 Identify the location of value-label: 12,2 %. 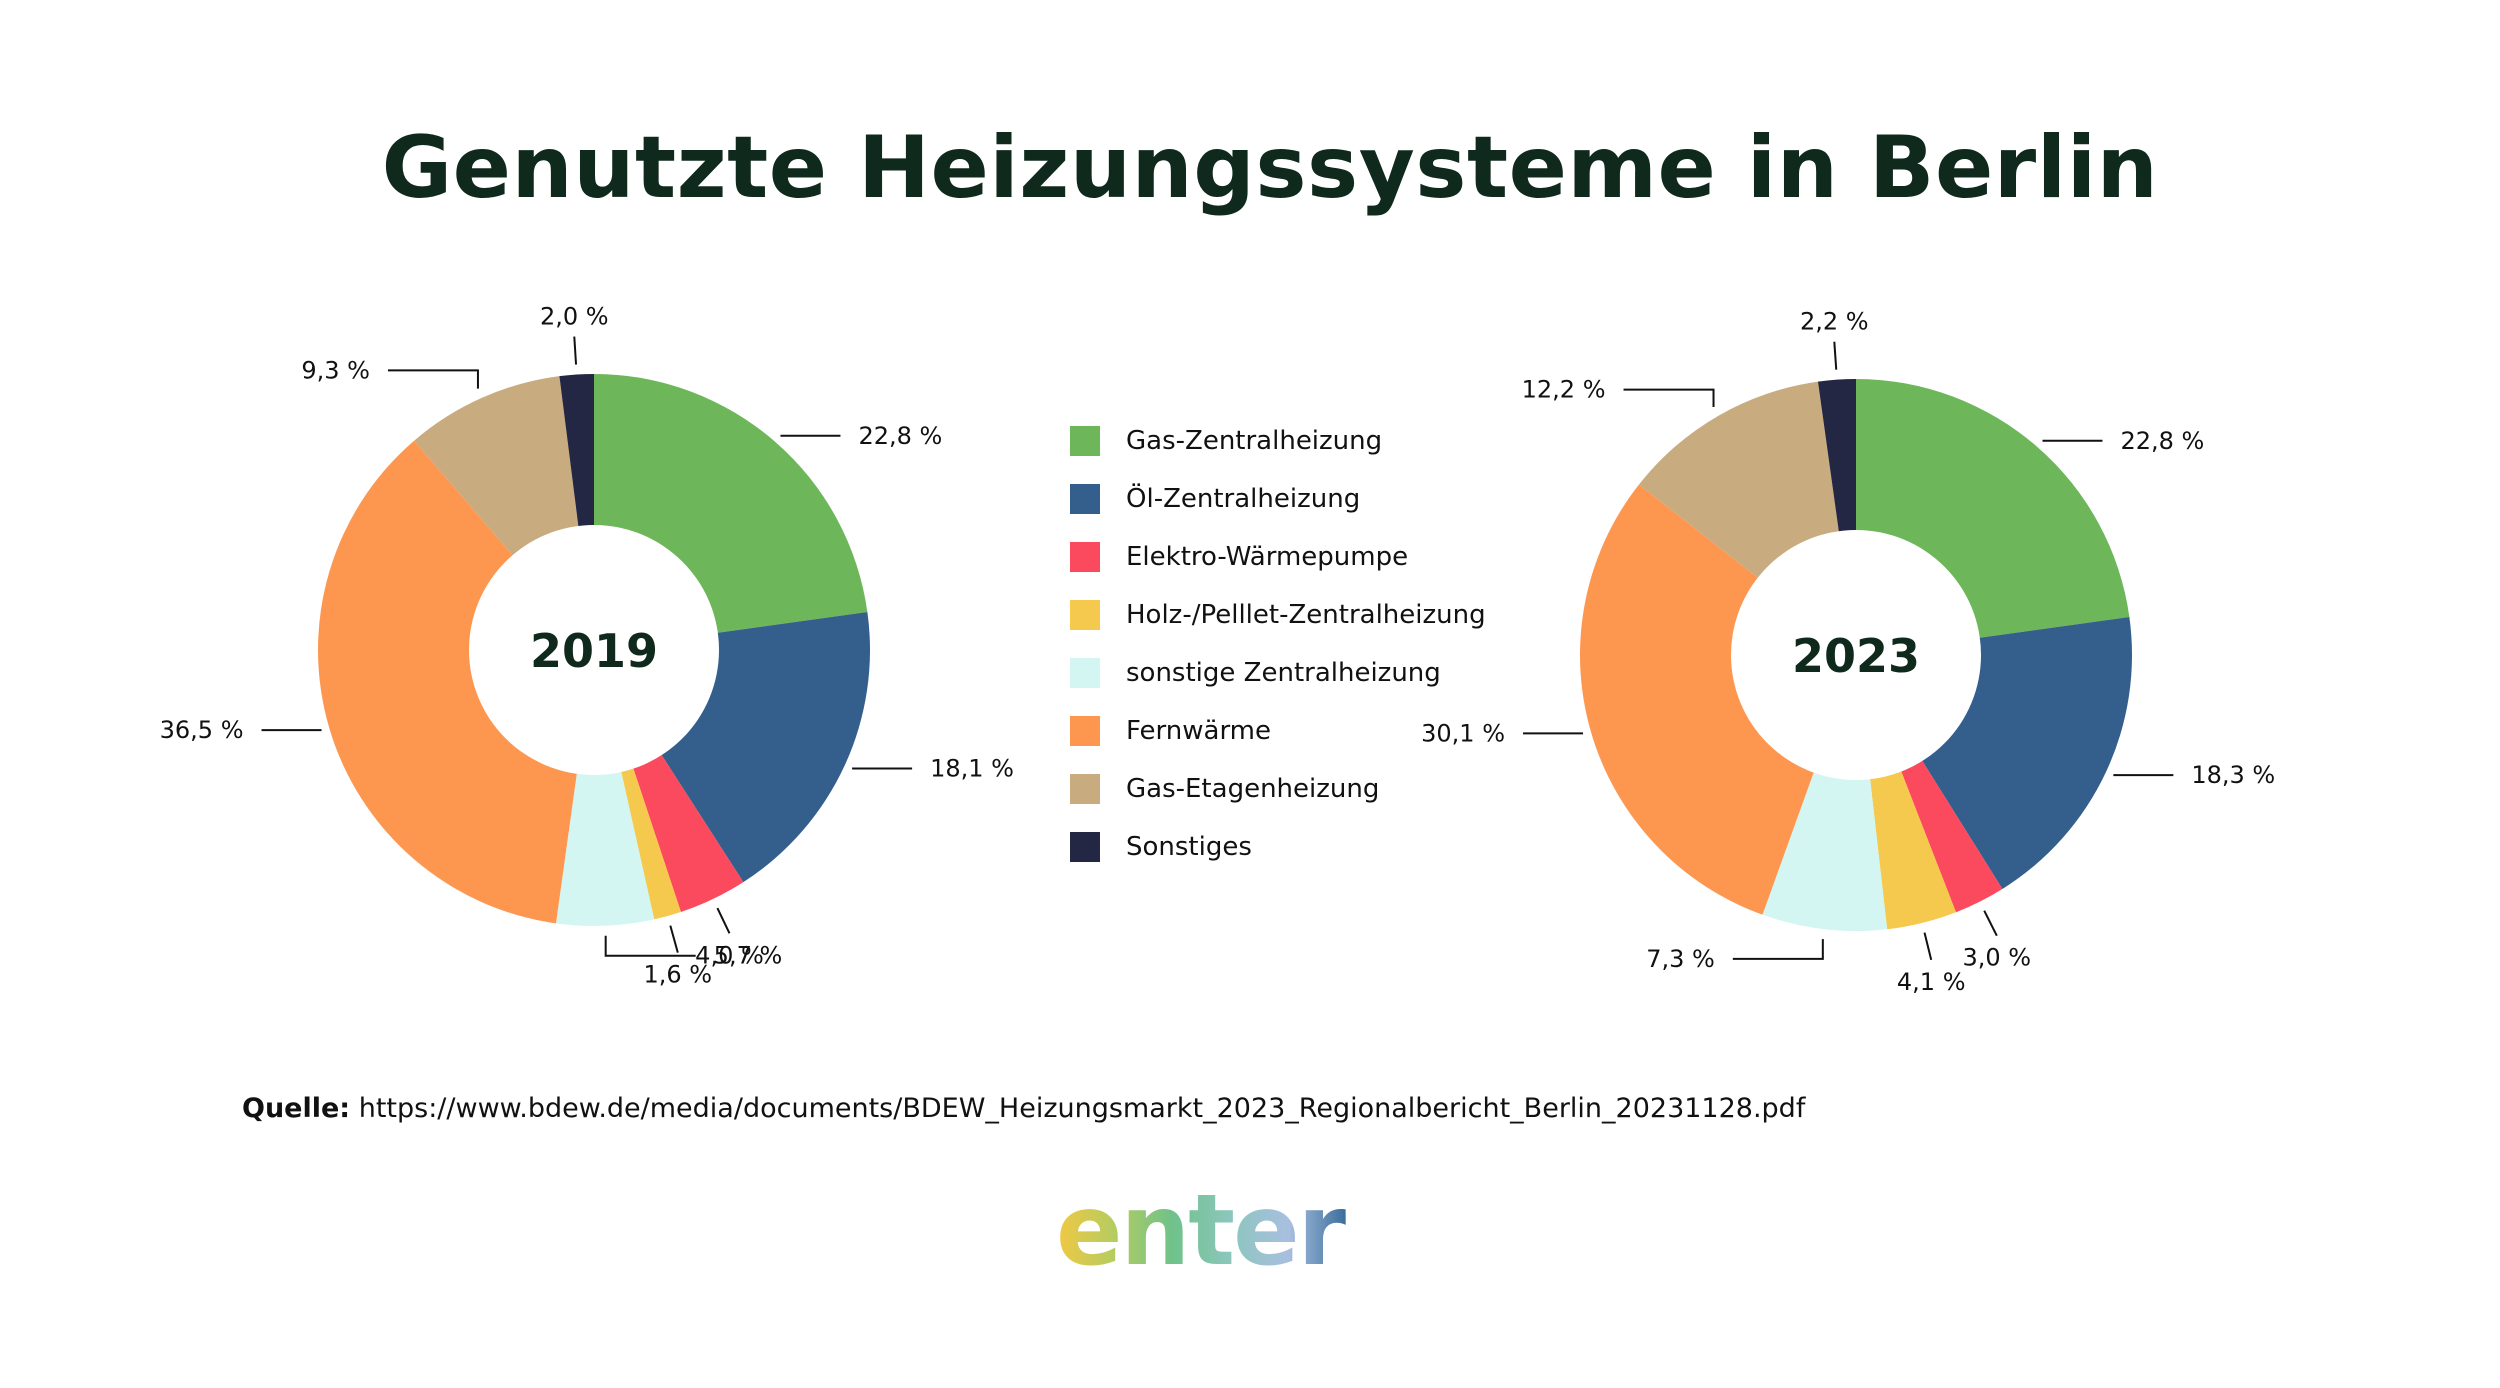
(1564, 390).